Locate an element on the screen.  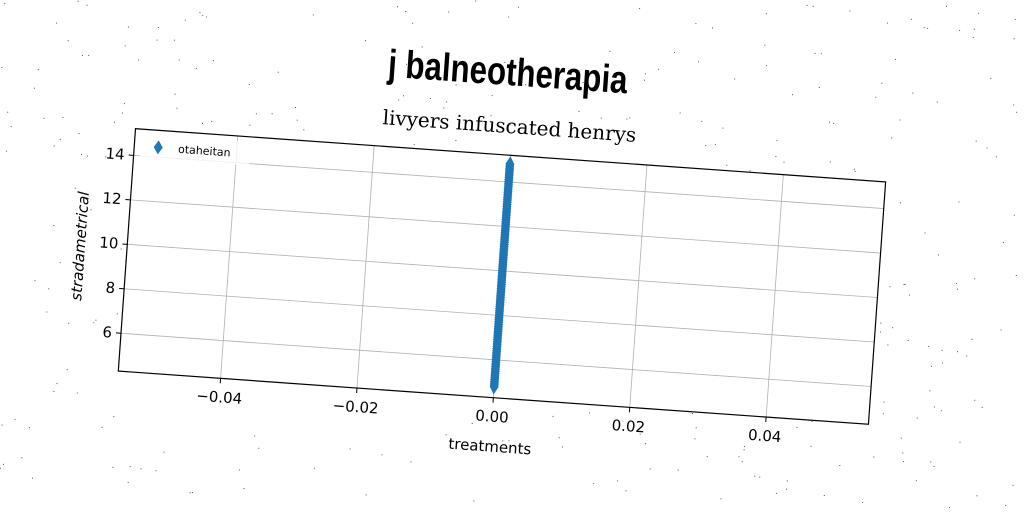
chart-suptitle: j balneotherapia is located at coordinates (507, 71).